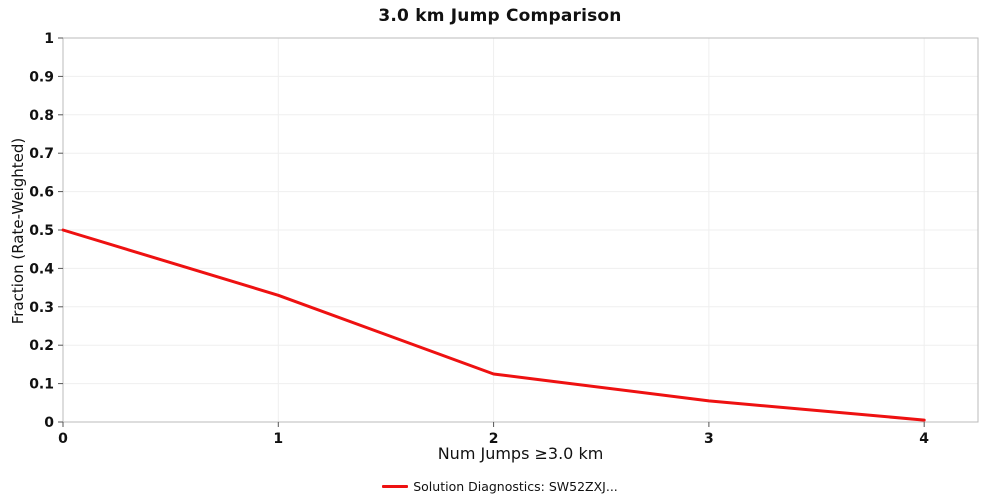 The height and width of the screenshot is (500, 1000). Describe the element at coordinates (41, 231) in the screenshot. I see `y-tick-label: 0.5` at that location.